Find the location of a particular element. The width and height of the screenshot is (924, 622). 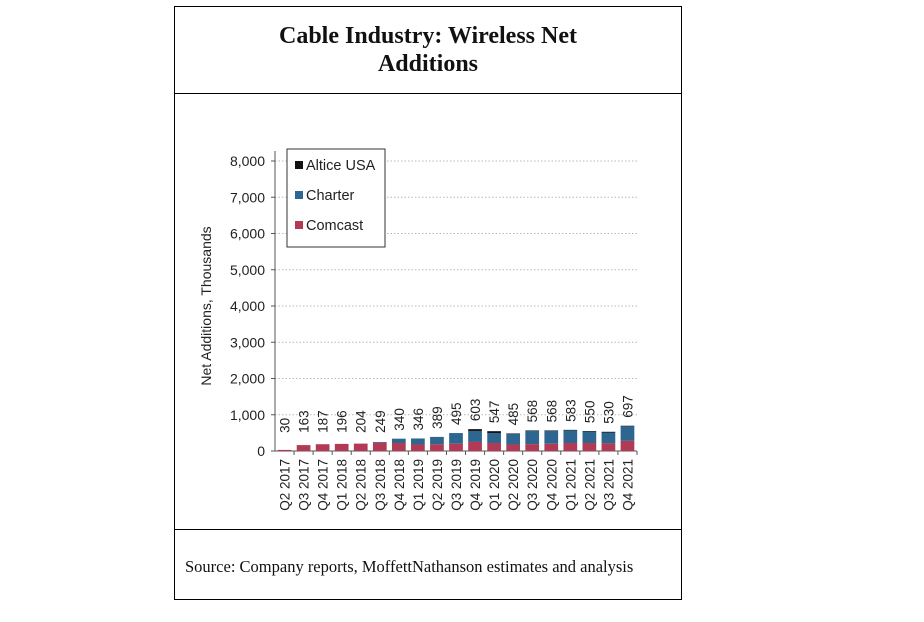

x-tick-label: Q3 2017 is located at coordinates (304, 485).